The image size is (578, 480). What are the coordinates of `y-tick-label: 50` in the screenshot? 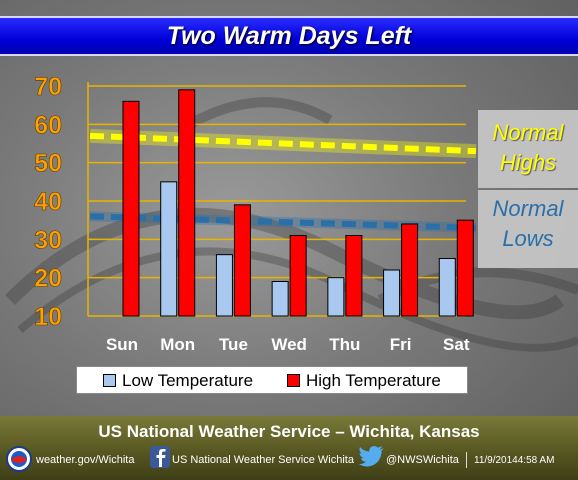 It's located at (48, 164).